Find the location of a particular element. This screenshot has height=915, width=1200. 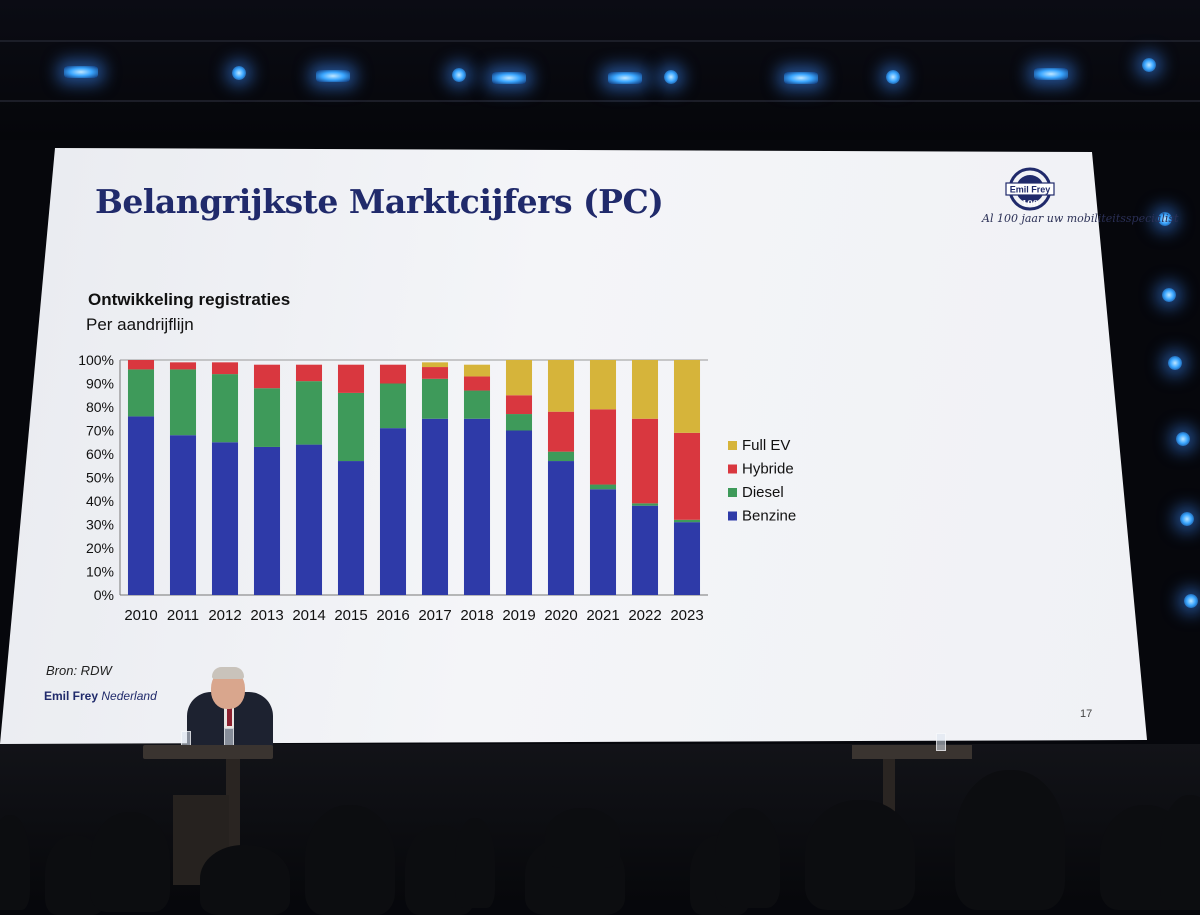

logo-tagline: Al 100 jaar uw mobiliteitsspecialist is located at coordinates (1080, 218).